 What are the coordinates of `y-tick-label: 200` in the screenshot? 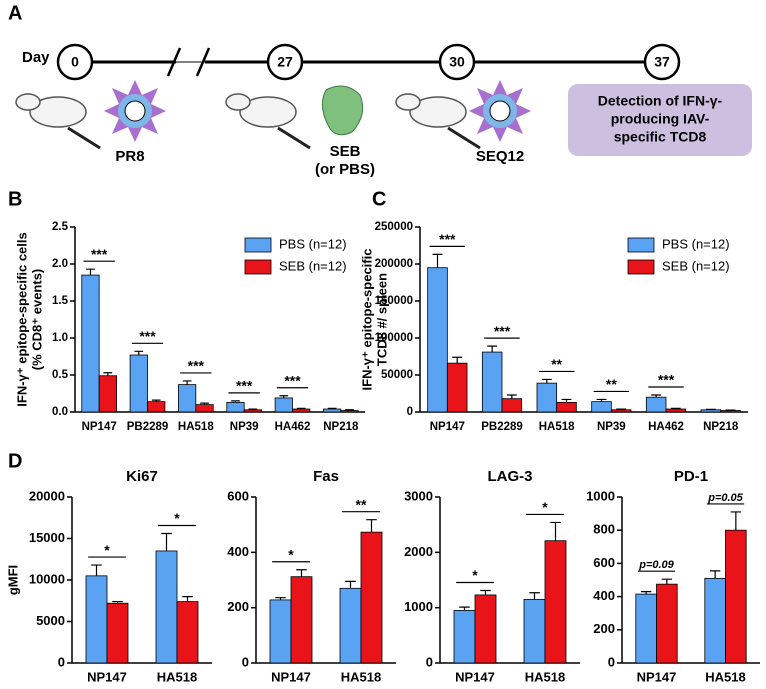 It's located at (238, 606).